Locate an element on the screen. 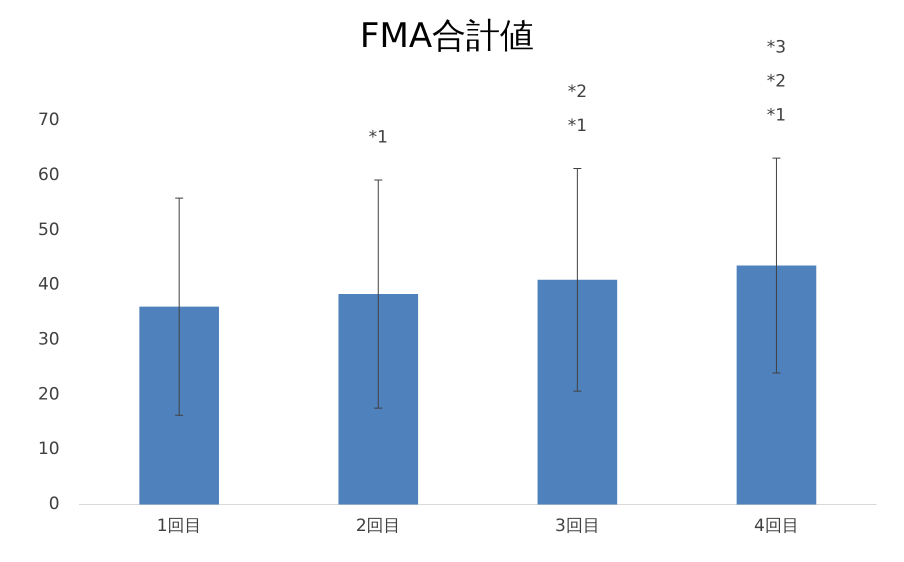  annotation: *1 is located at coordinates (378, 137).